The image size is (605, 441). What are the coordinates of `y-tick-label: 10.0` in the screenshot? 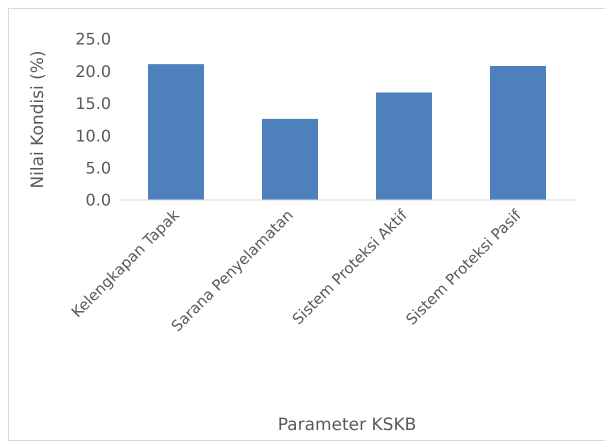 It's located at (93, 136).